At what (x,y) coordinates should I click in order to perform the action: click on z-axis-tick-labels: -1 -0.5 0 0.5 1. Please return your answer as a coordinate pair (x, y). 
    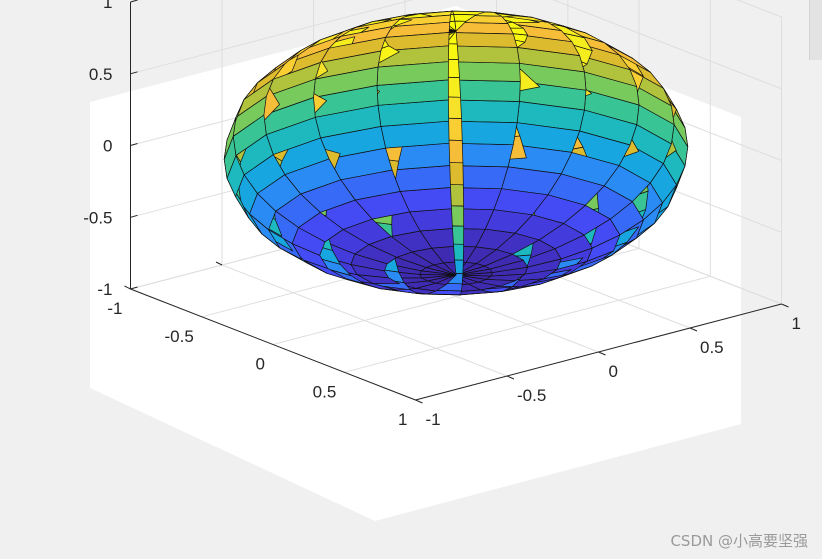
    Looking at the image, I should click on (97, 149).